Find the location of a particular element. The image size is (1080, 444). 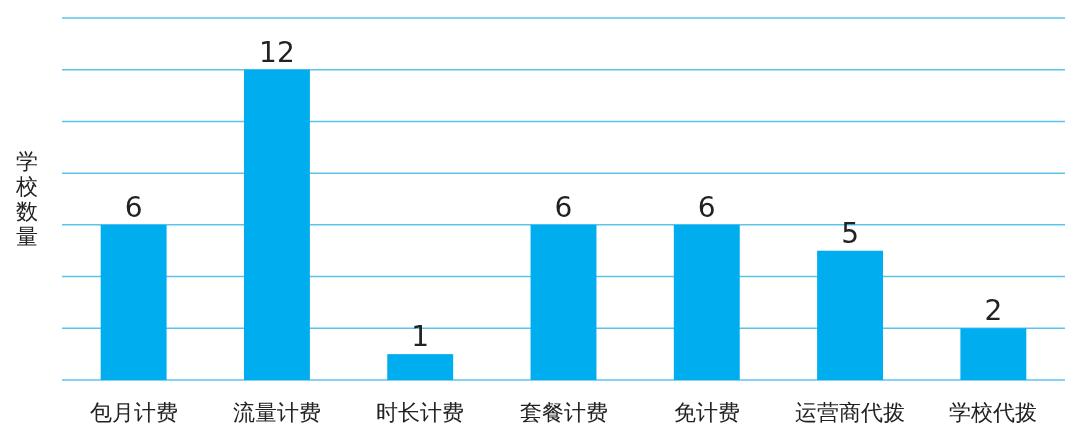

data-label: 5 is located at coordinates (850, 233).